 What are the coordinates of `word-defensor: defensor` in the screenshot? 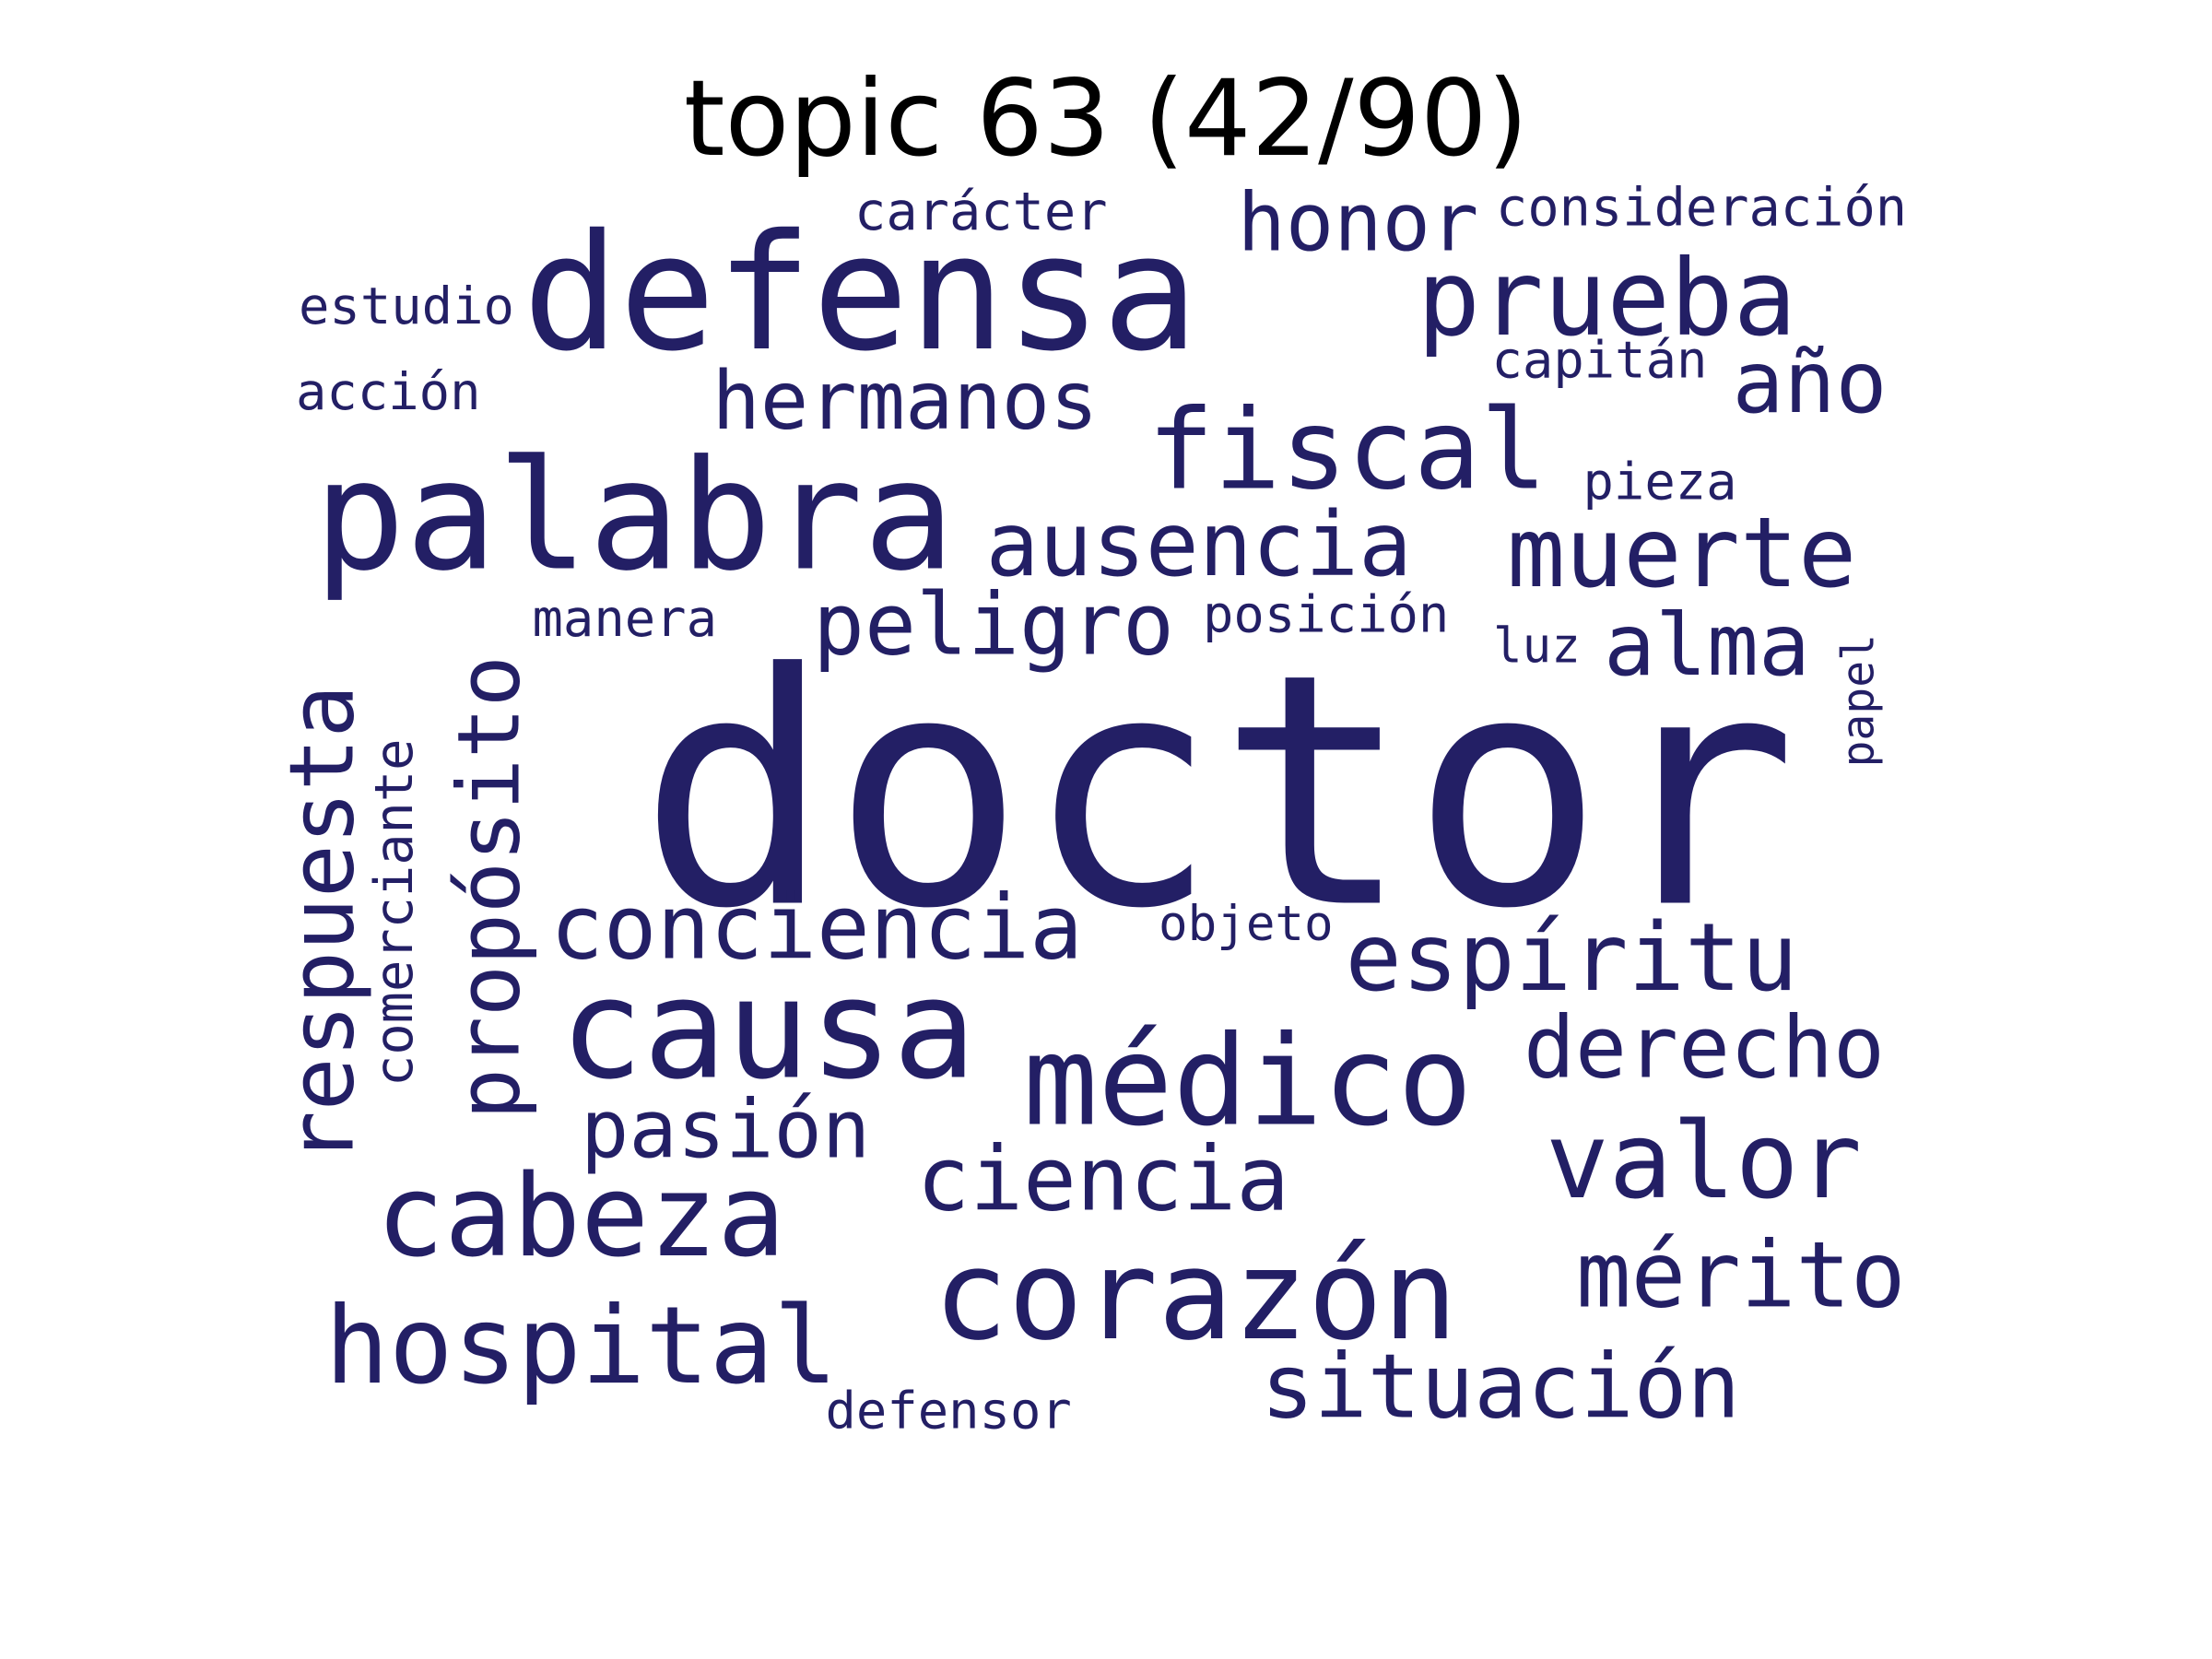 It's located at (948, 1411).